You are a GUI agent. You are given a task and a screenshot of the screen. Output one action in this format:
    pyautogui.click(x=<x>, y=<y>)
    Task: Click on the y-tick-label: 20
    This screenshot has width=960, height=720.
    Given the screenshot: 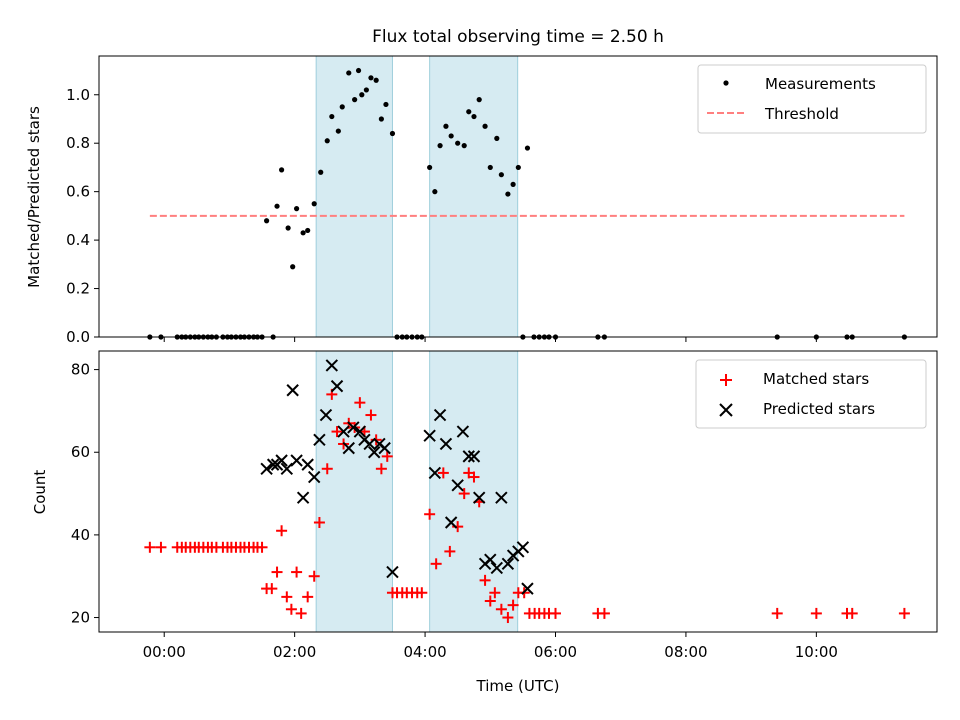 What is the action you would take?
    pyautogui.click(x=80, y=618)
    